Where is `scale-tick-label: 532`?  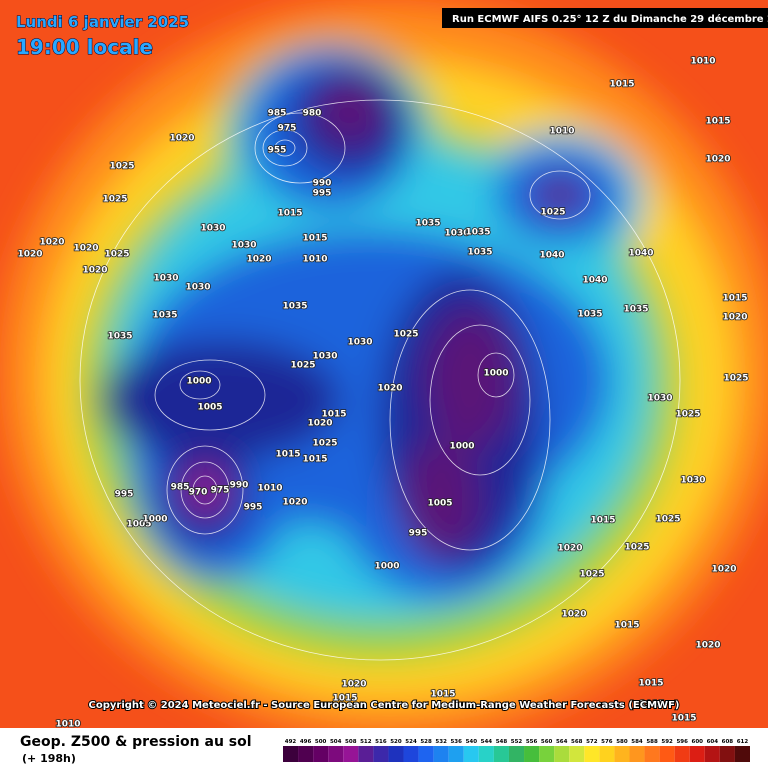
scale-tick-label: 532 is located at coordinates (441, 742).